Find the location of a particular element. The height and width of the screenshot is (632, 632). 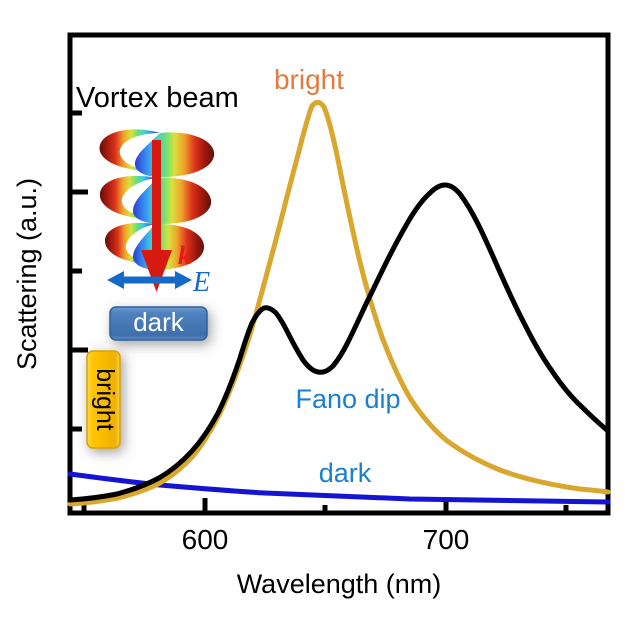

vortex-ribbon-3b is located at coordinates (129, 243).